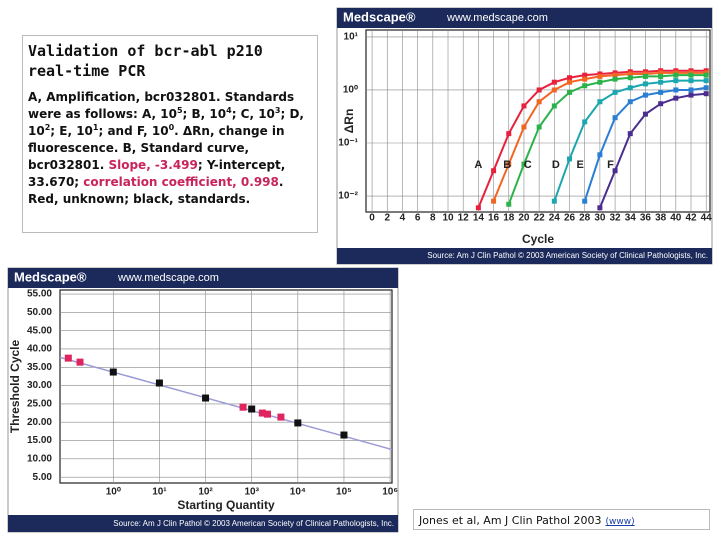  I want to click on x-tick-label: 32, so click(616, 218).